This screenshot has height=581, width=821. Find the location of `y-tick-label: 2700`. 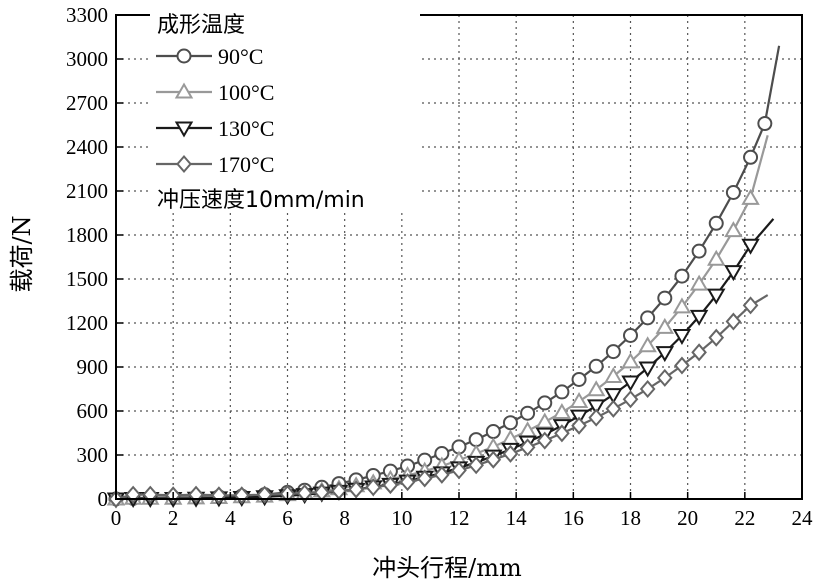

y-tick-label: 2700 is located at coordinates (87, 103).